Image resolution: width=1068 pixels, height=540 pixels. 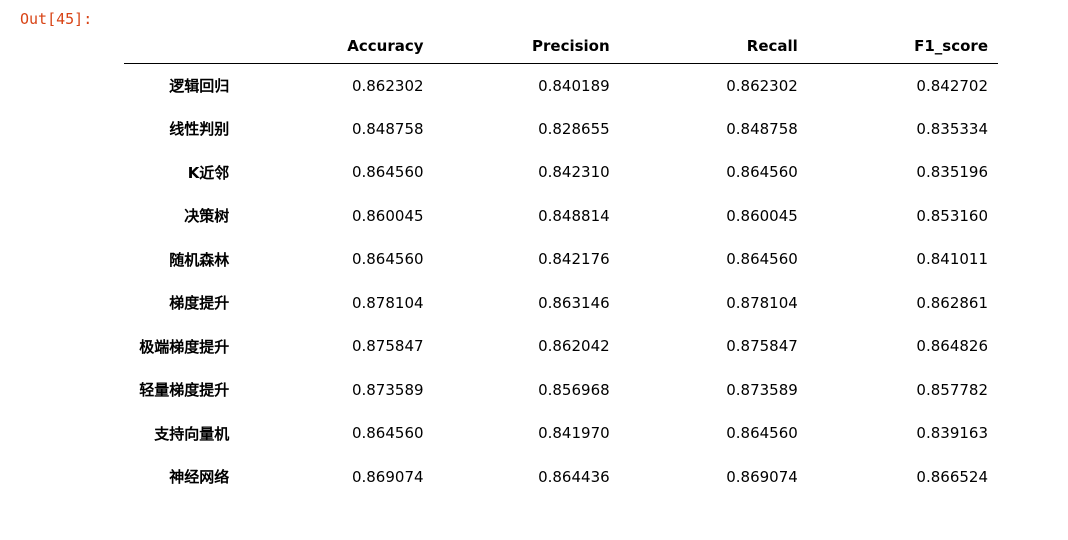 I want to click on table-row: 逻辑回归 0.862302 0.840189 0.862302 0.842702, so click(x=561, y=86).